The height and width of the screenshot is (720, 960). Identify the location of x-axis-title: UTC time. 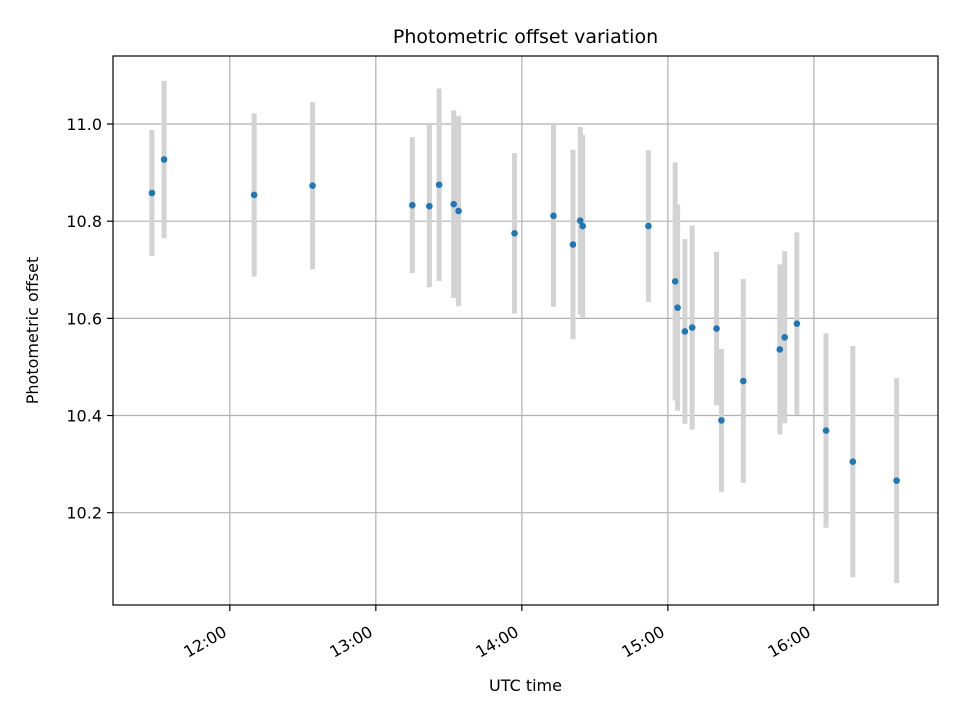
(525, 685).